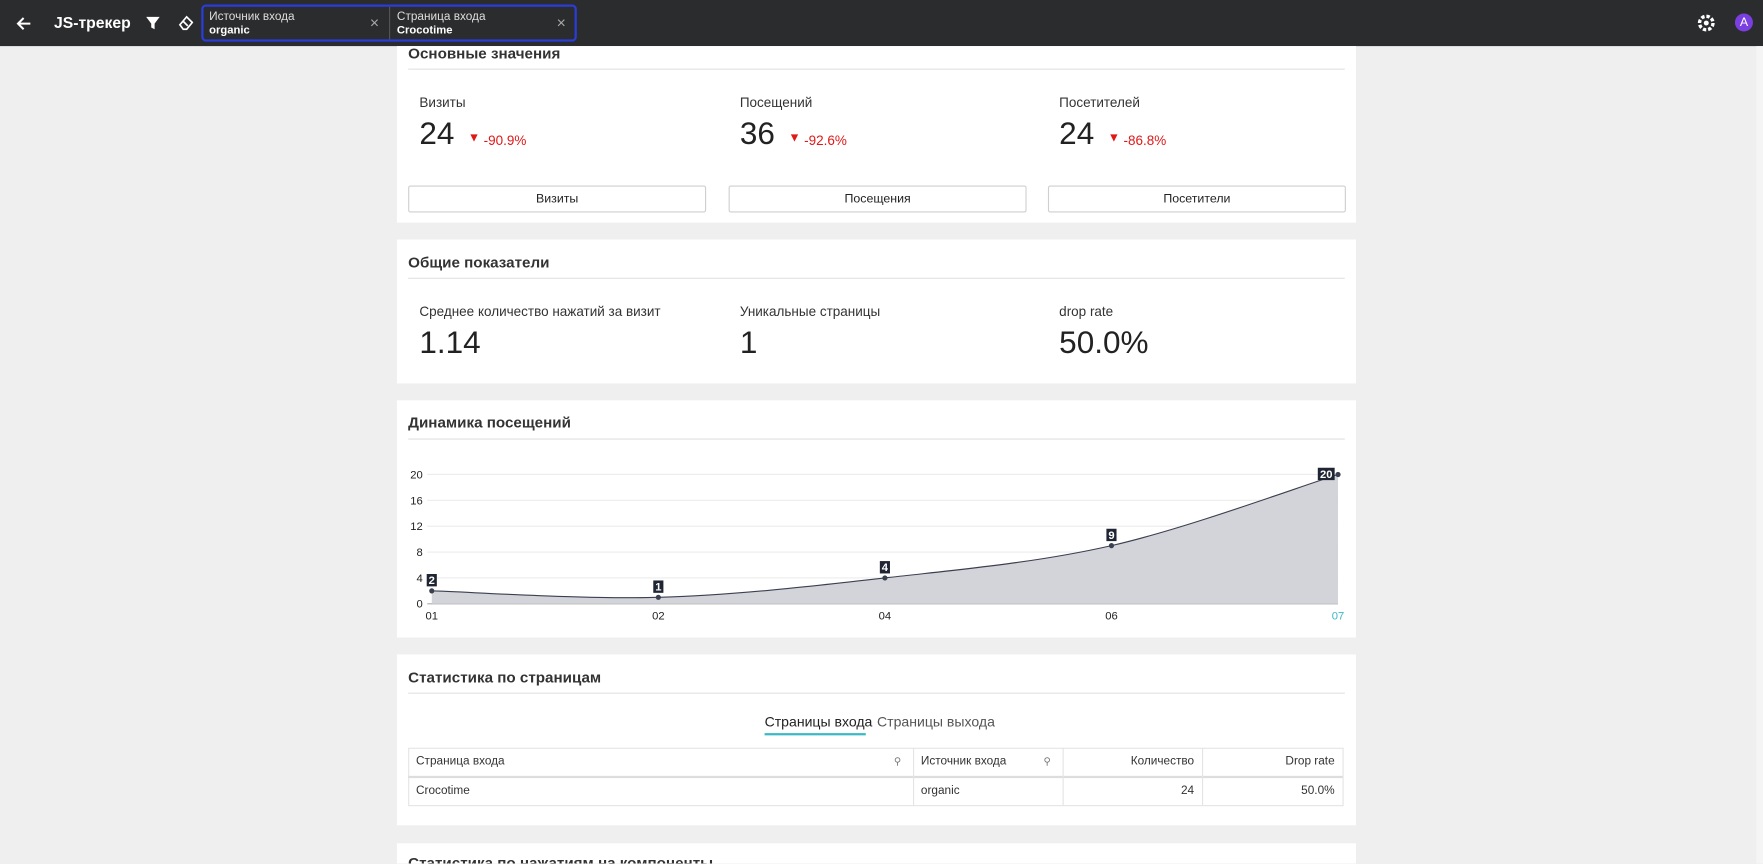 The image size is (1763, 864). I want to click on section-title: Статистика по страницам, so click(505, 677).